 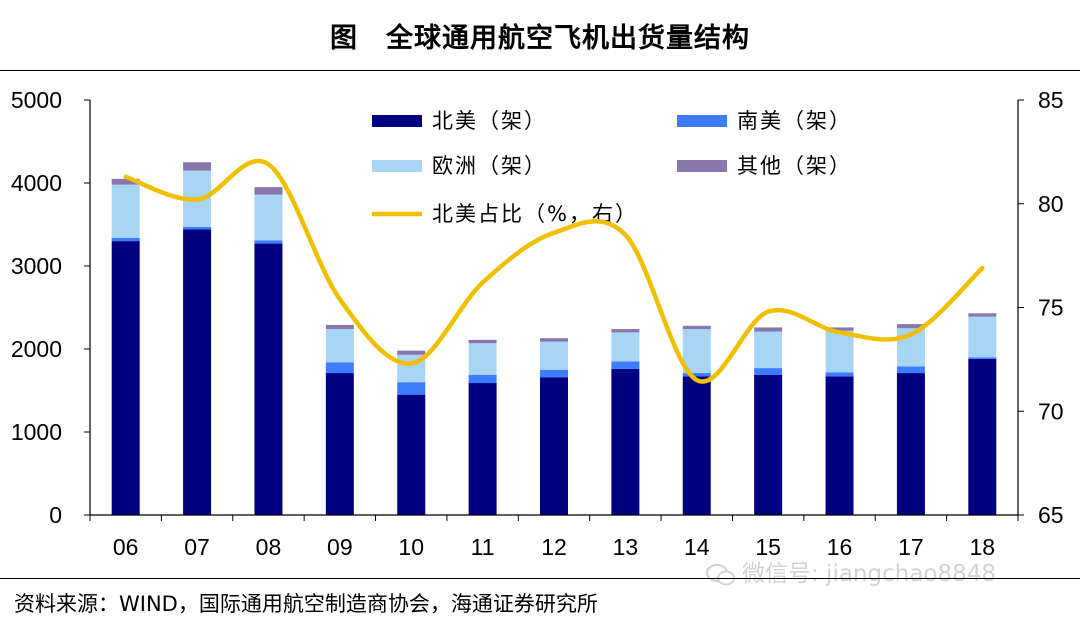 I want to click on source-note: 资料来源：WIND，国际通用航空制造商协会，海通证券研究所, so click(x=306, y=604).